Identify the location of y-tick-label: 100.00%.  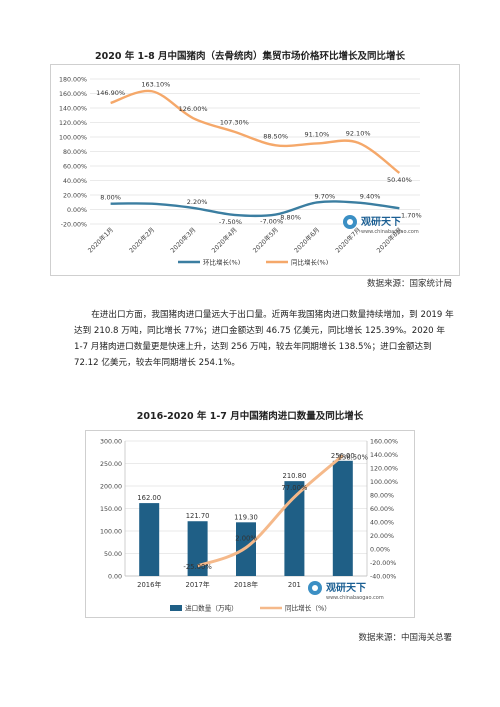
(73, 138).